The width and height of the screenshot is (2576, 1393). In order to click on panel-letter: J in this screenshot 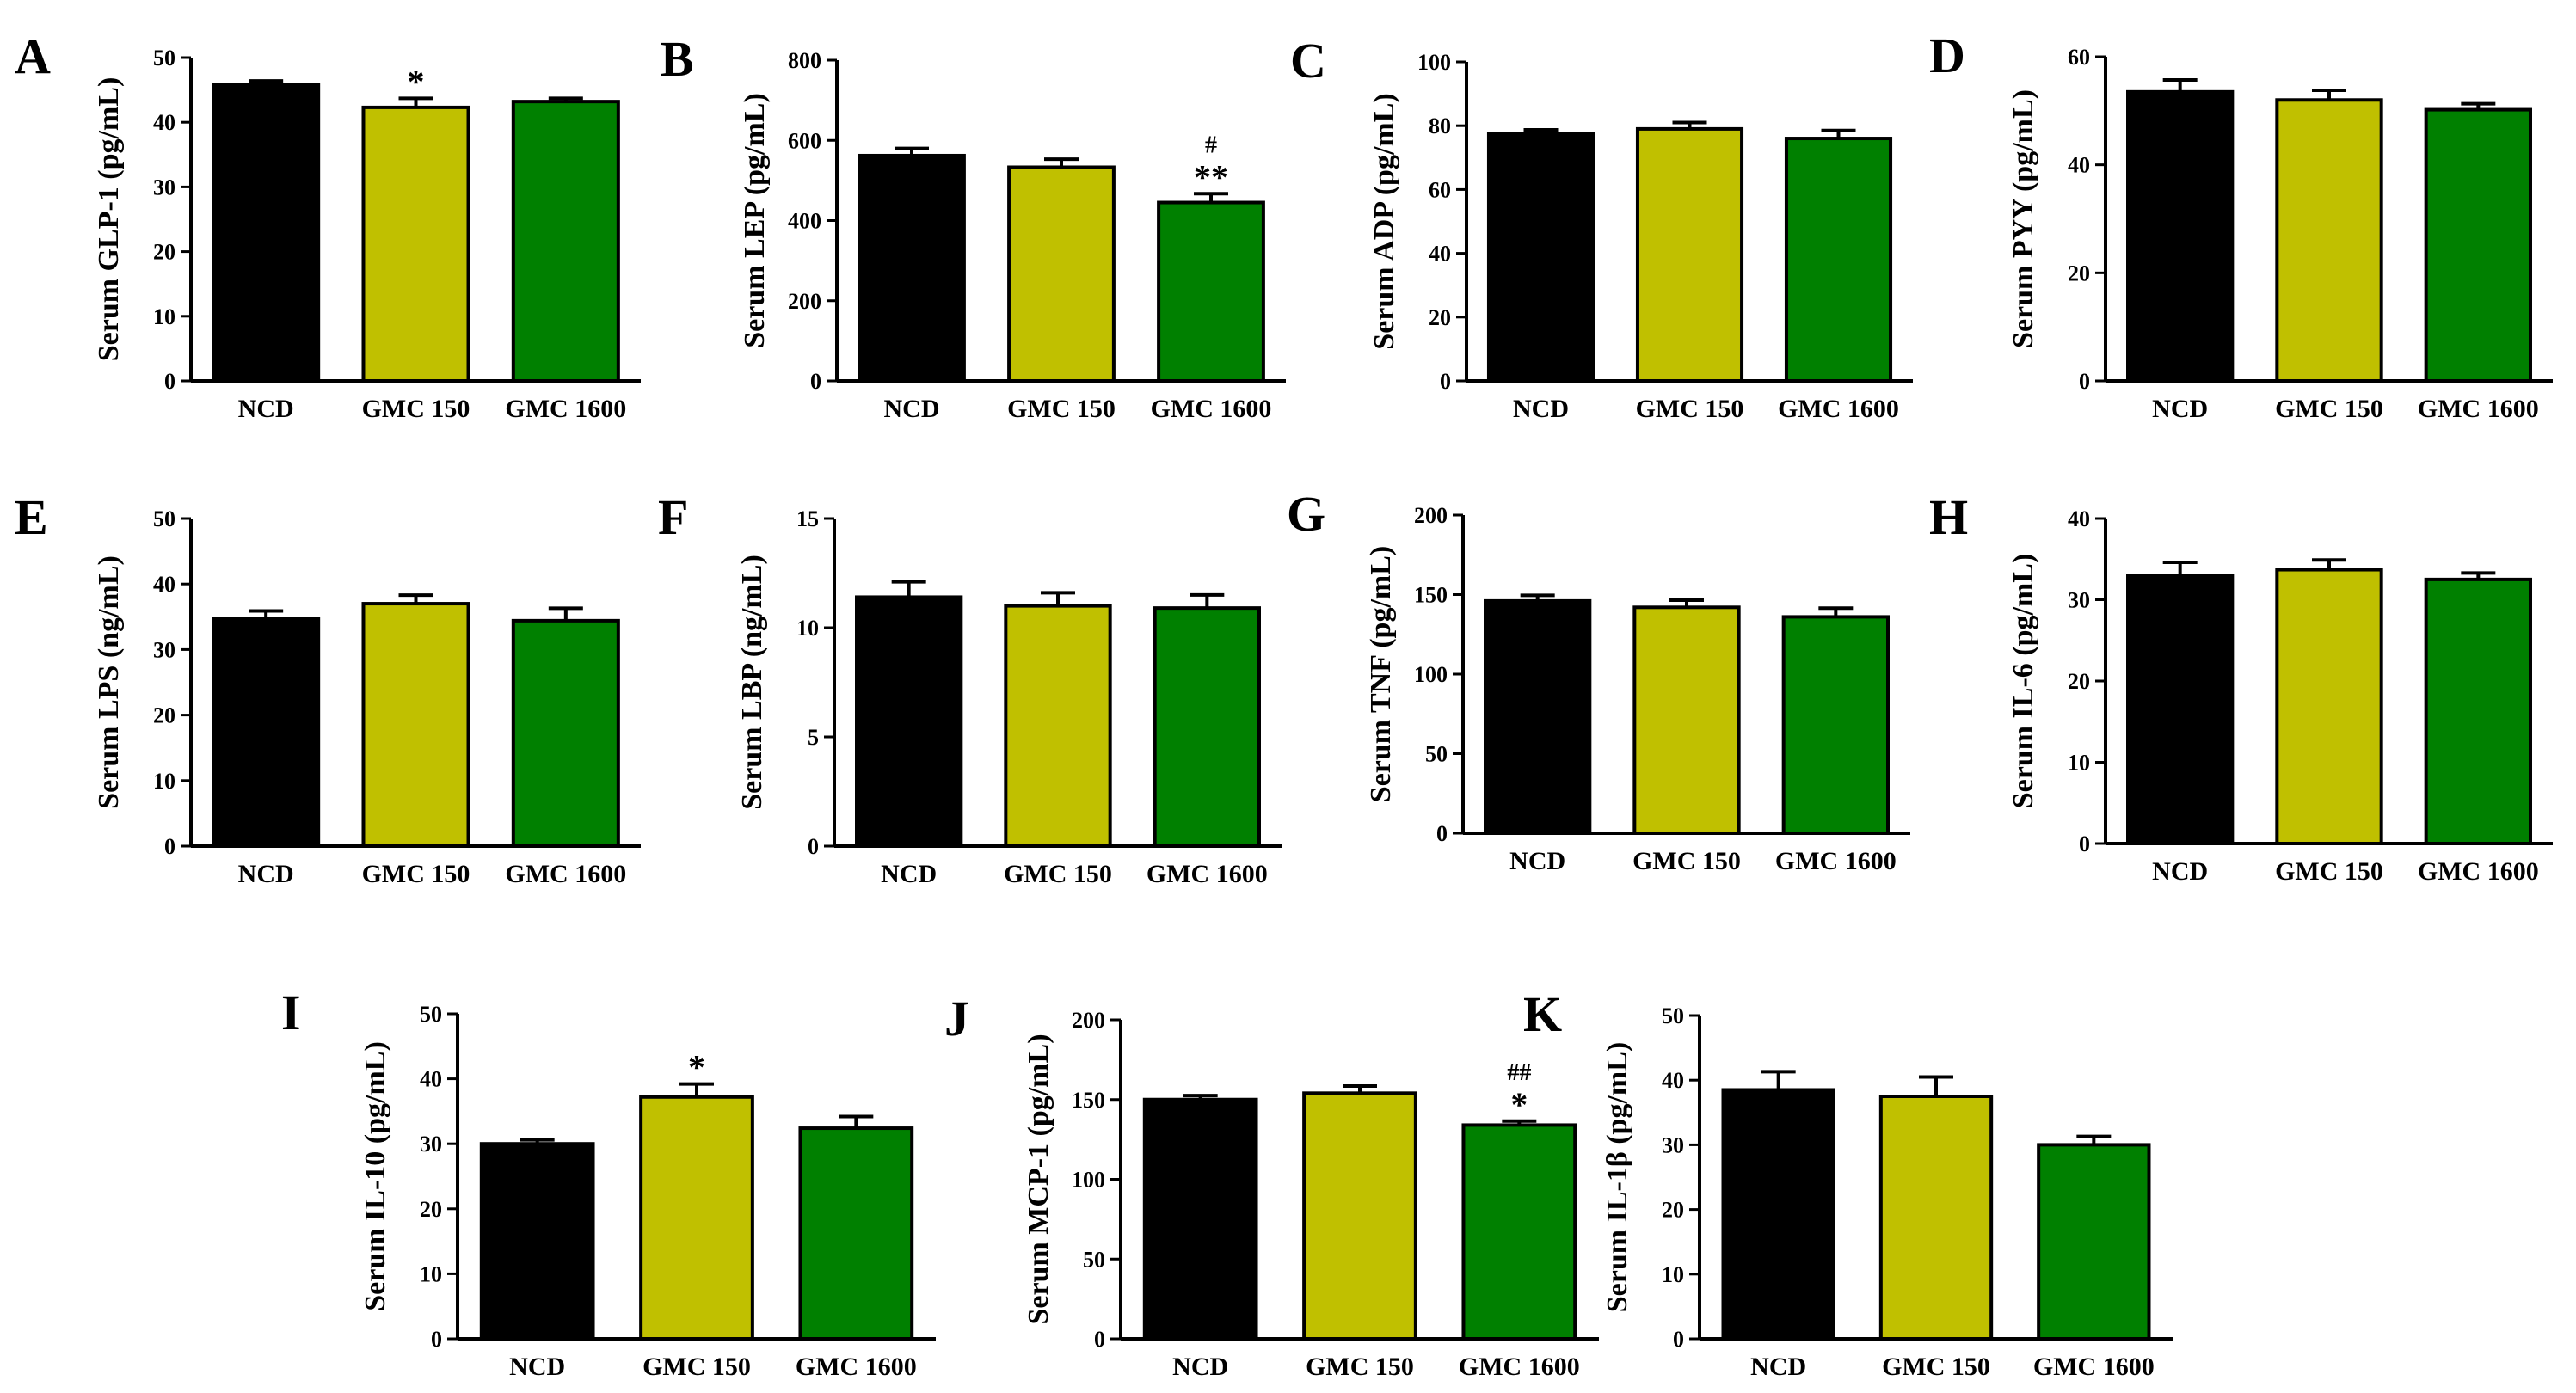, I will do `click(957, 1018)`.